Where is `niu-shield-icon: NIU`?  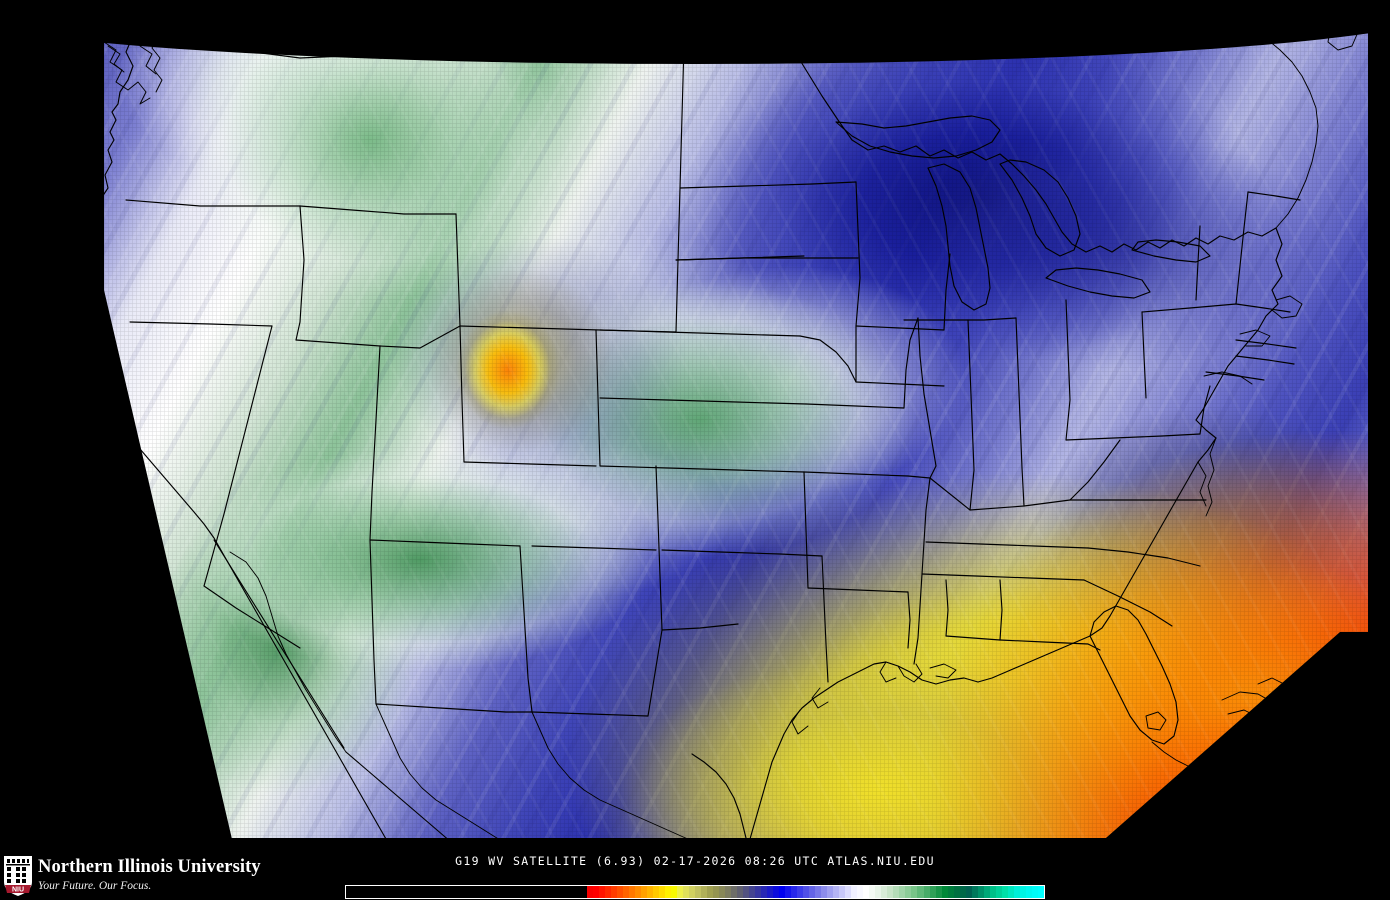
niu-shield-icon: NIU is located at coordinates (18, 876).